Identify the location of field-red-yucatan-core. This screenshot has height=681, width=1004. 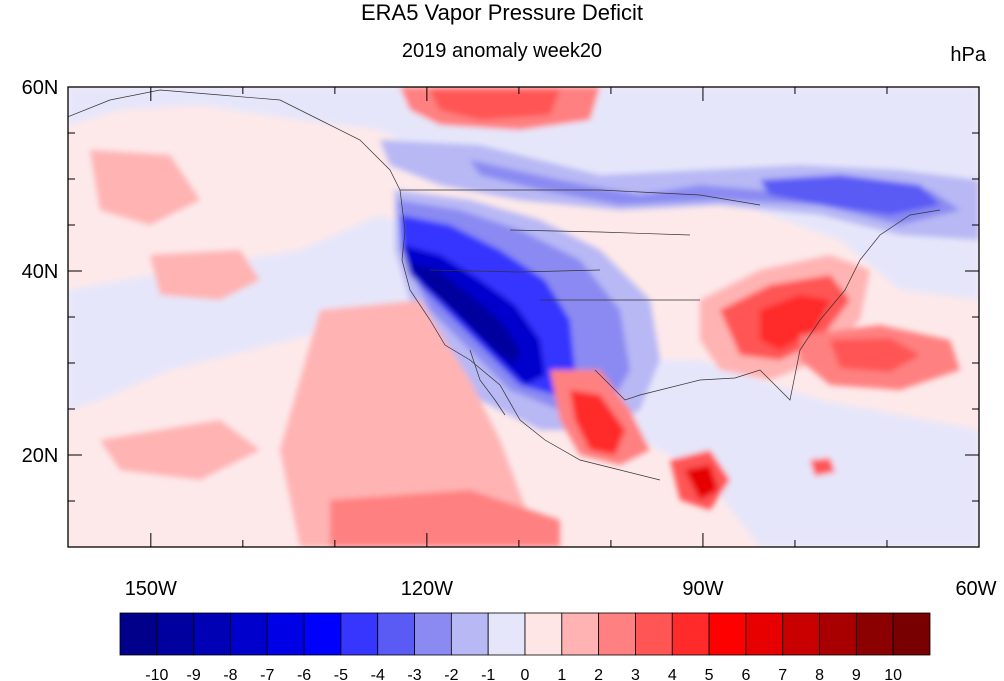
(701, 482).